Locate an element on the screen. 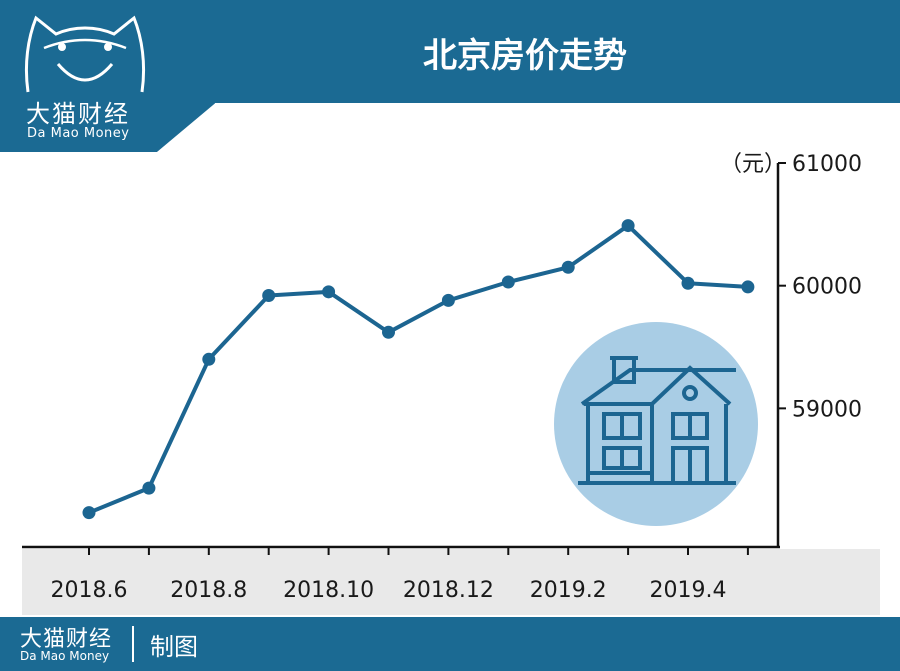 The height and width of the screenshot is (671, 900). y-tick-label: 59000 is located at coordinates (827, 409).